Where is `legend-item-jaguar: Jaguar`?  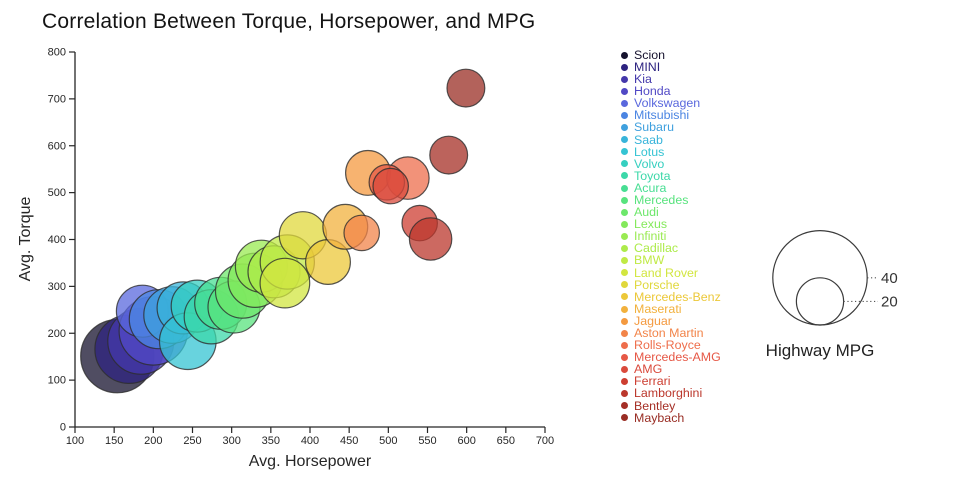
legend-item-jaguar: Jaguar is located at coordinates (671, 320).